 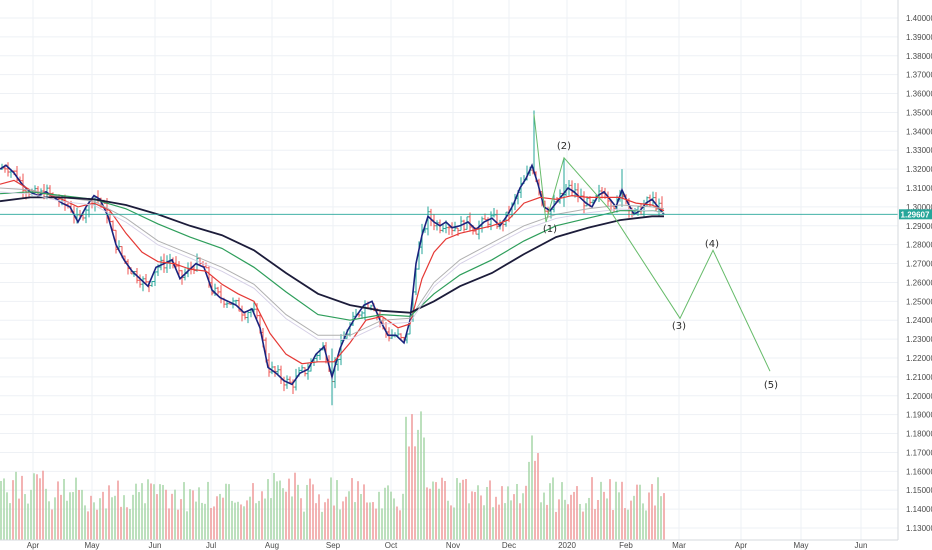 I want to click on price-tick-label: 1.22000, so click(x=919, y=358).